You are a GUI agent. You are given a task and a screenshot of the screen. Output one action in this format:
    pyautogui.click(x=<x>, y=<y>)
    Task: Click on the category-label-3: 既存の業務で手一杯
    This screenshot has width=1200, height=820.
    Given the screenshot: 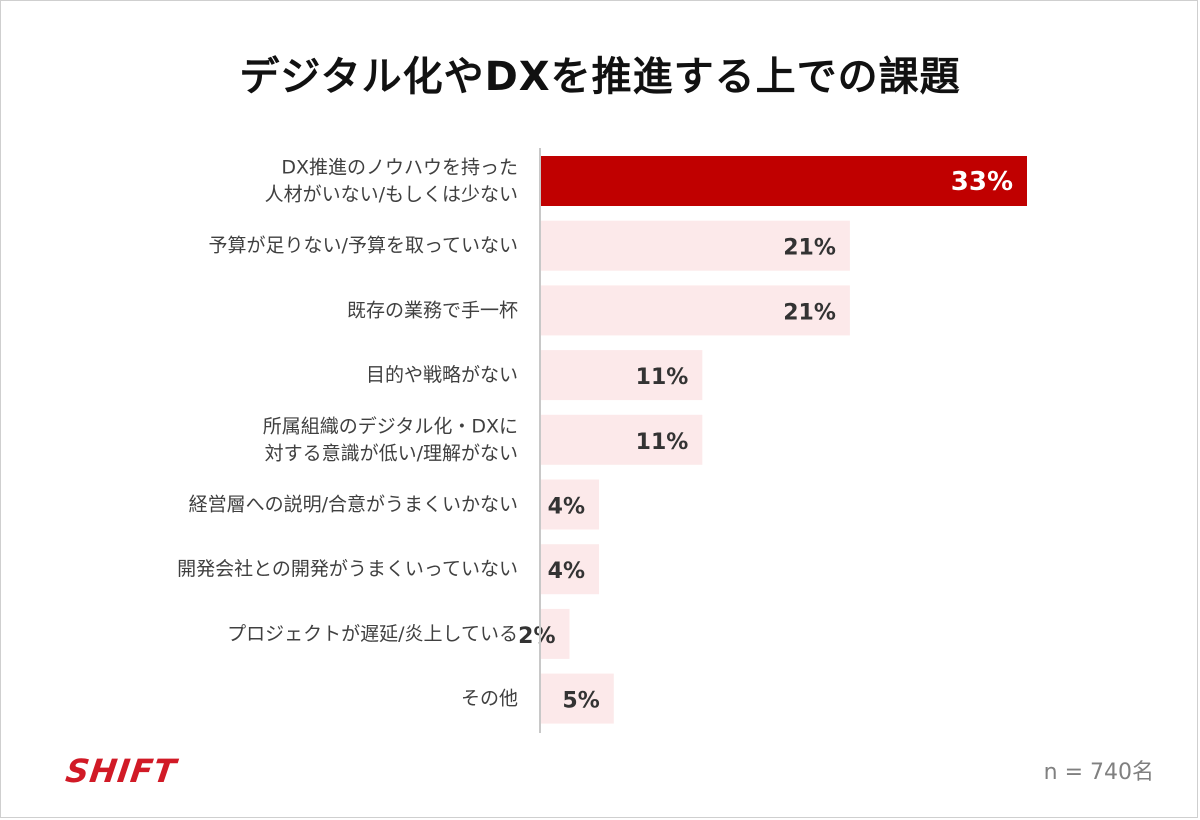 What is the action you would take?
    pyautogui.click(x=432, y=310)
    